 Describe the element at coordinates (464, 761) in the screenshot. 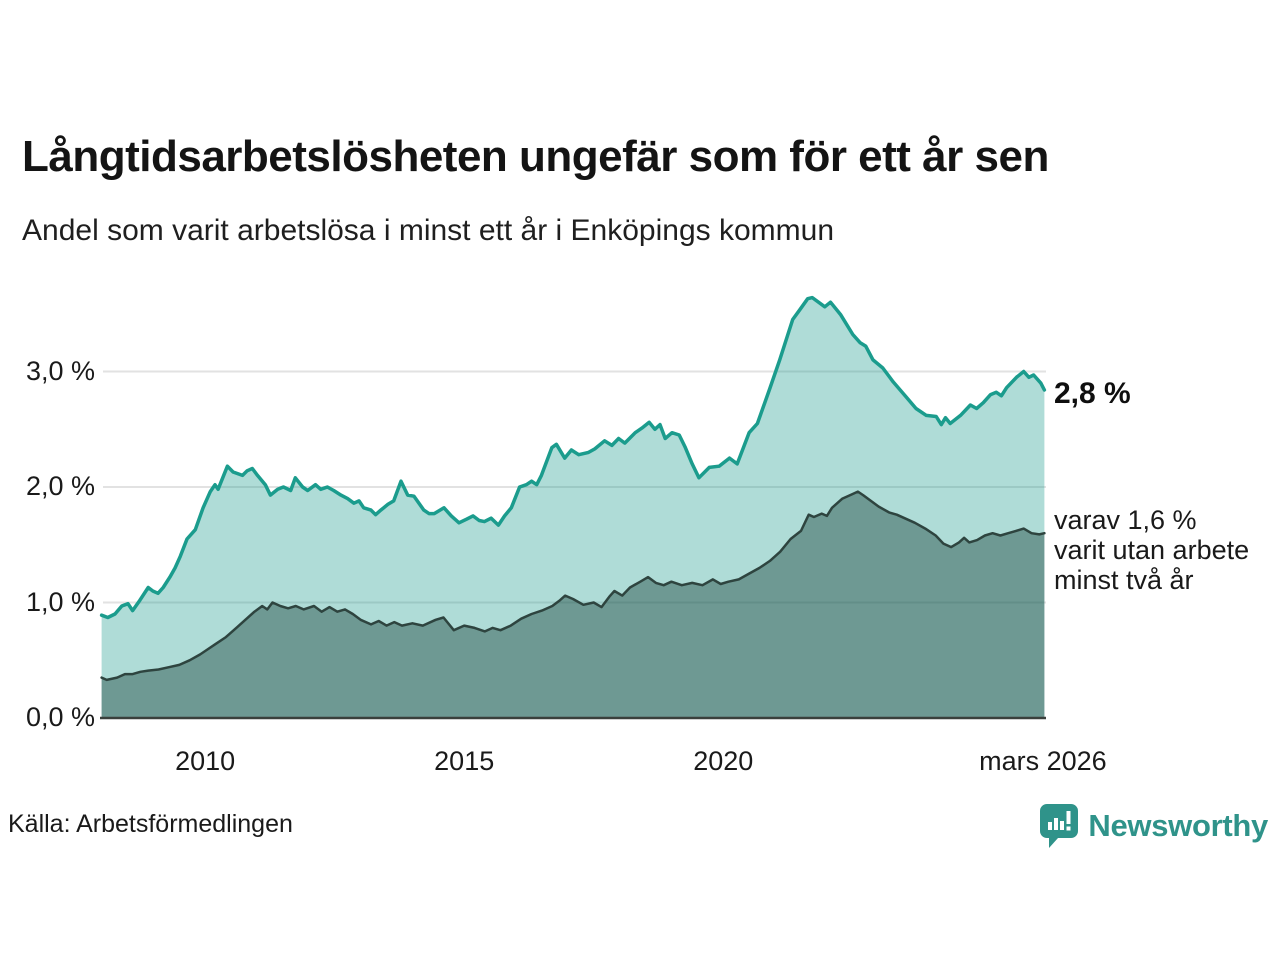

I see `x-tick-label: 2015` at that location.